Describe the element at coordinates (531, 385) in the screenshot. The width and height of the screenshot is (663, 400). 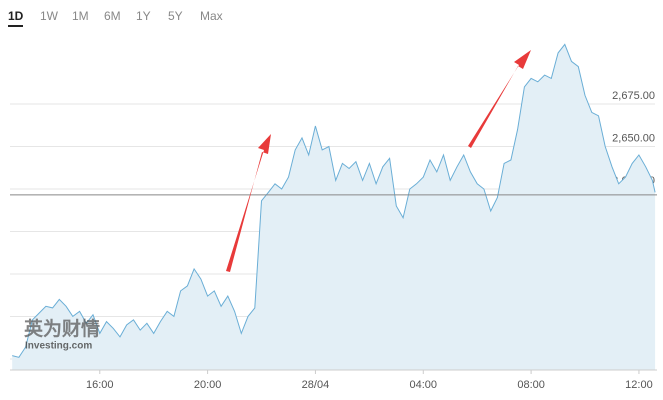
I see `x-tick-label: 08:00` at that location.